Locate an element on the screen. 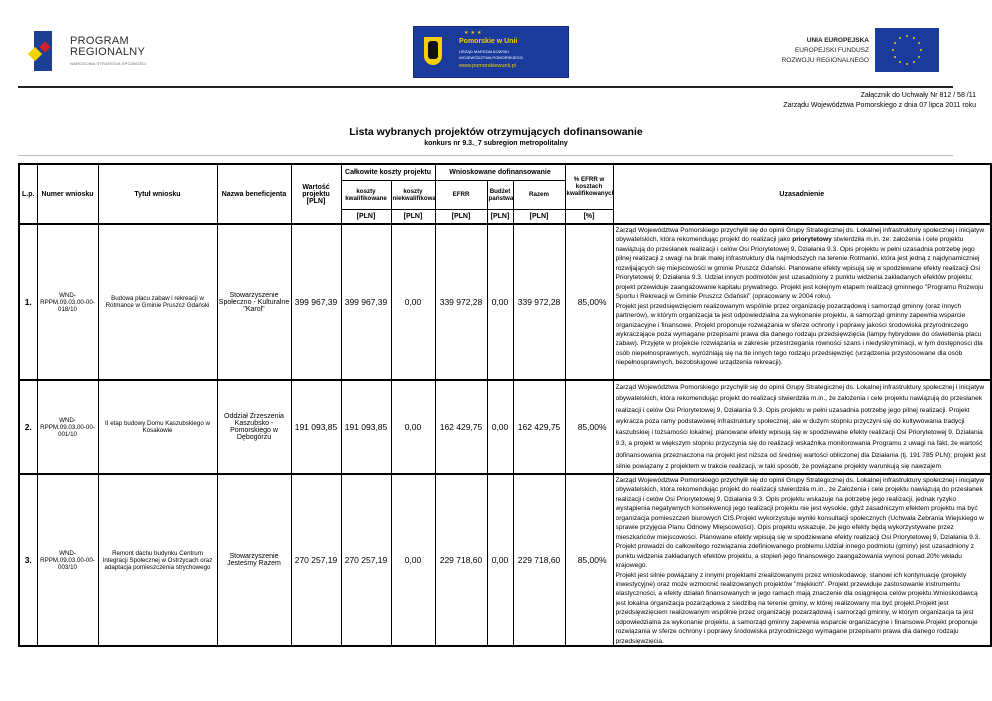  header-numer: Numer wniosku is located at coordinates (67, 194).